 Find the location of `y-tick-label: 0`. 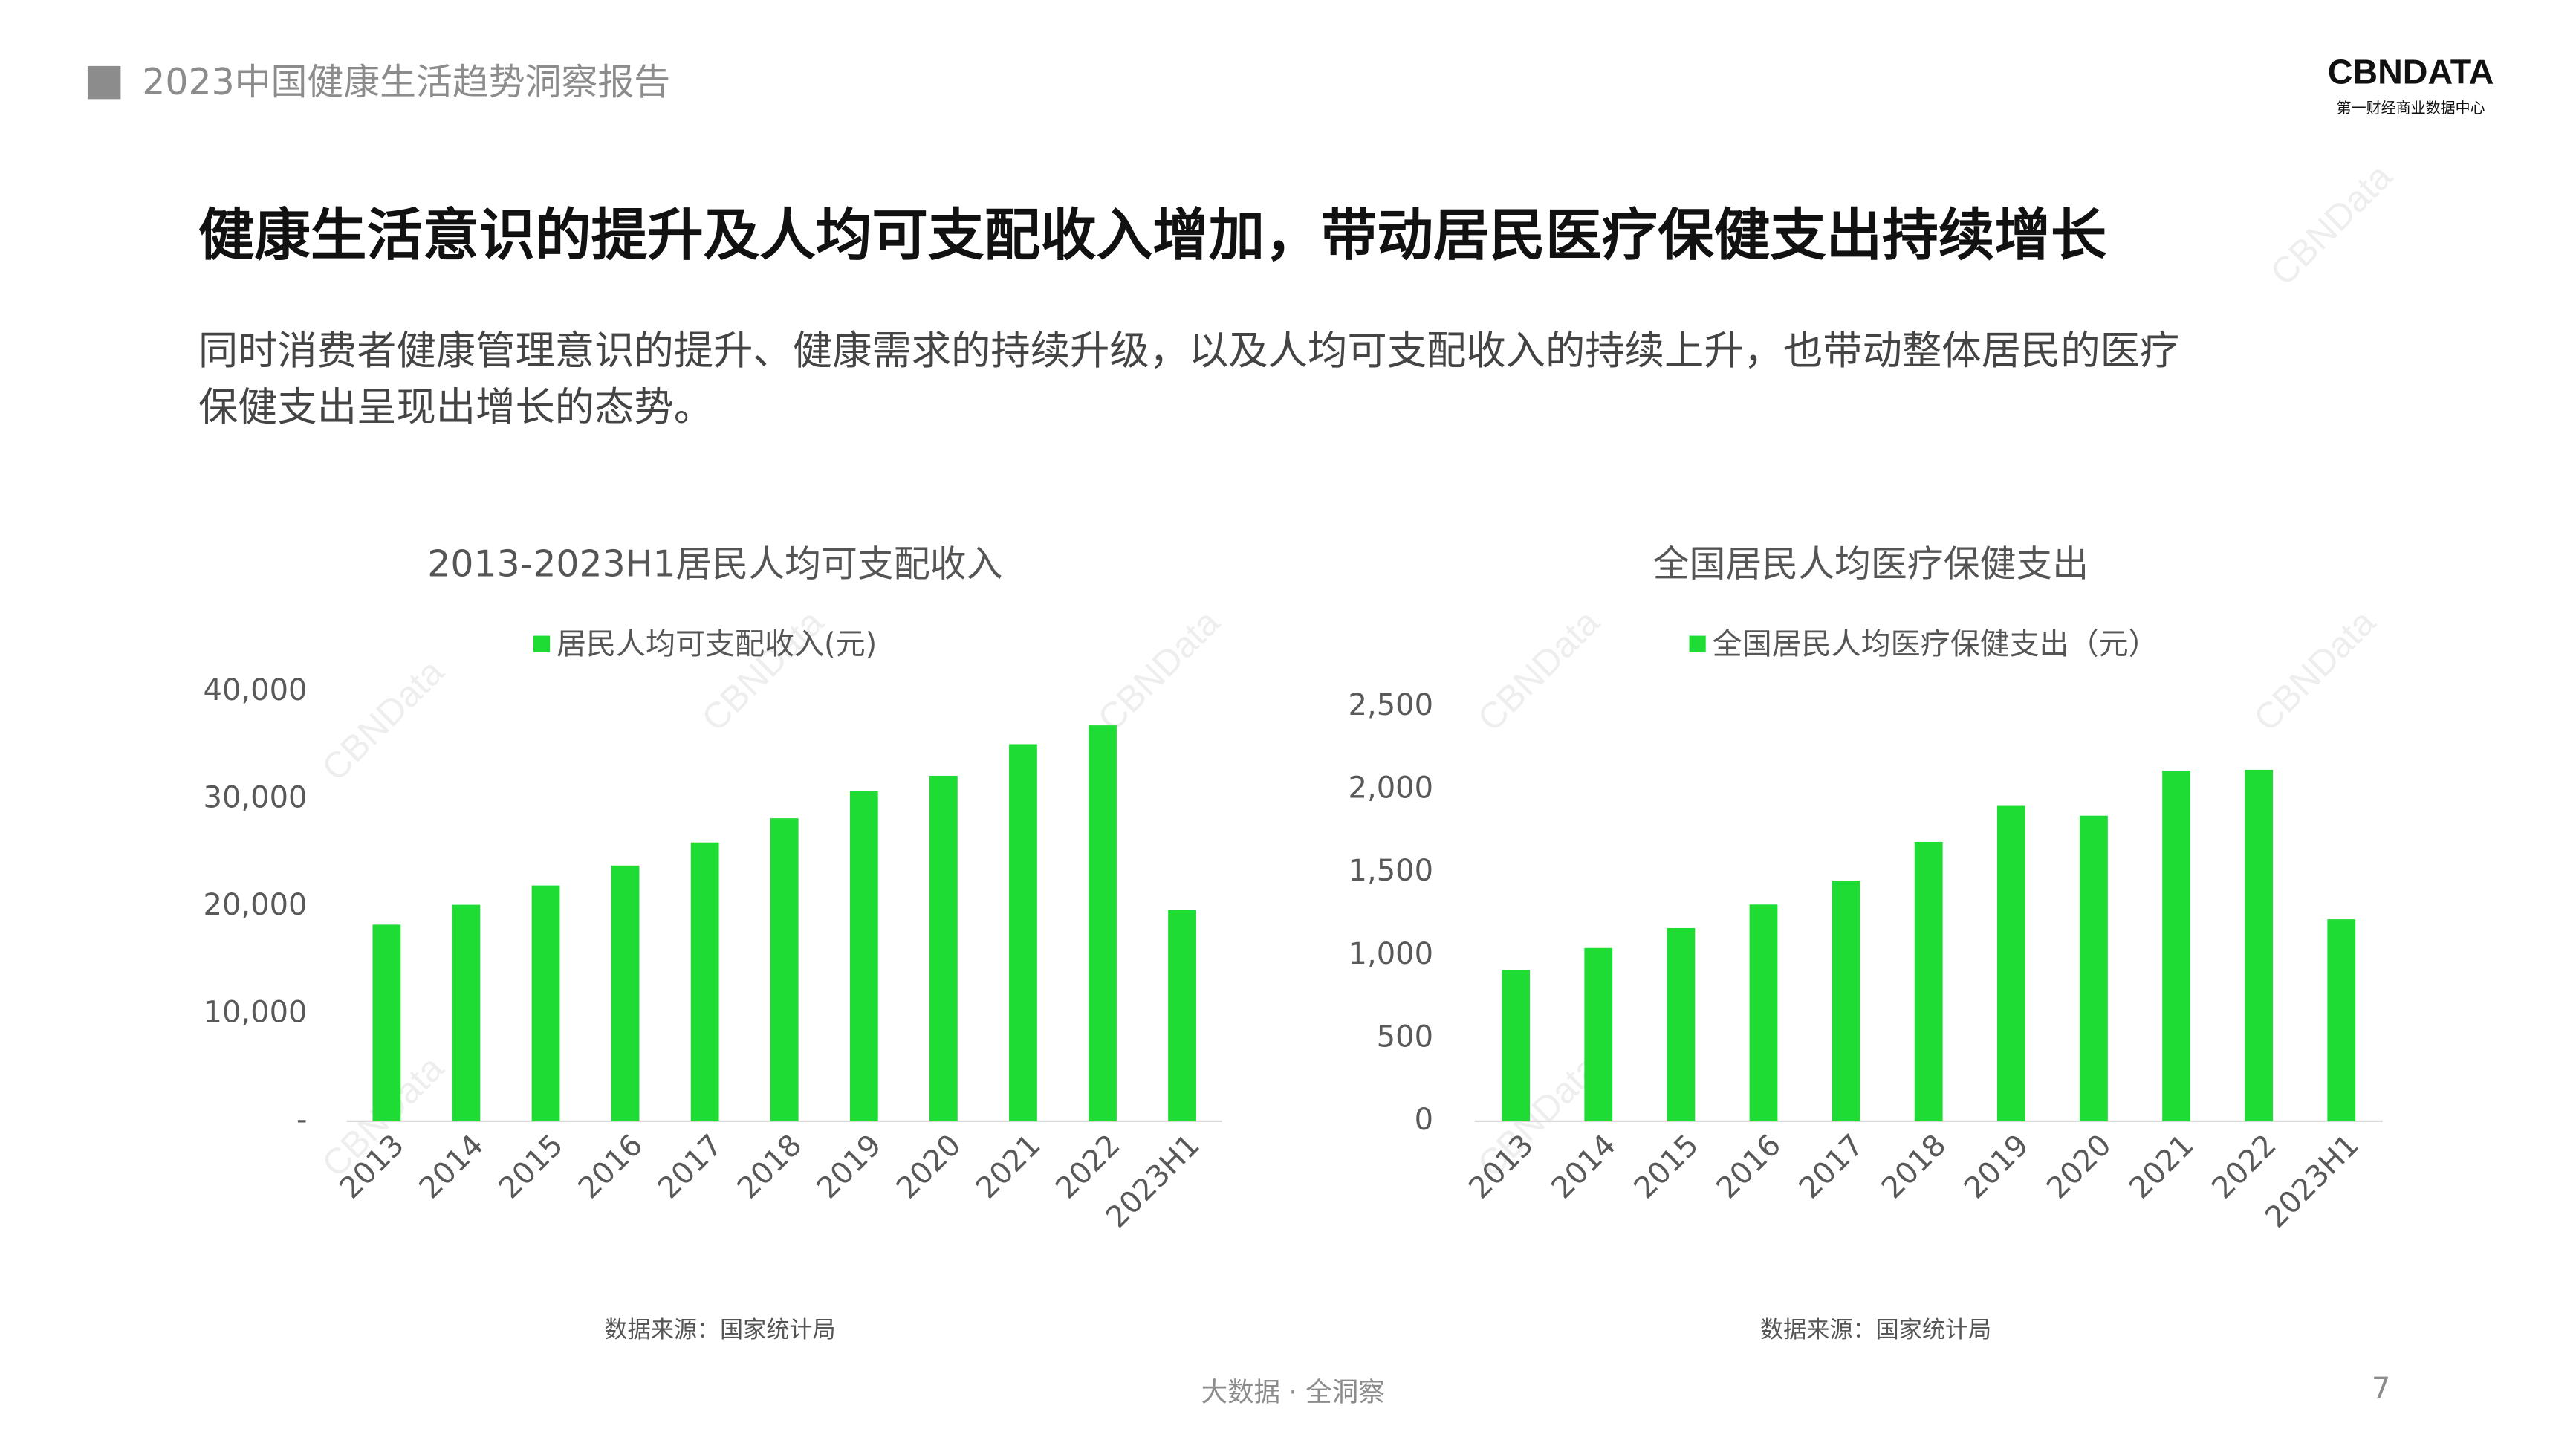

y-tick-label: 0 is located at coordinates (1424, 1120).